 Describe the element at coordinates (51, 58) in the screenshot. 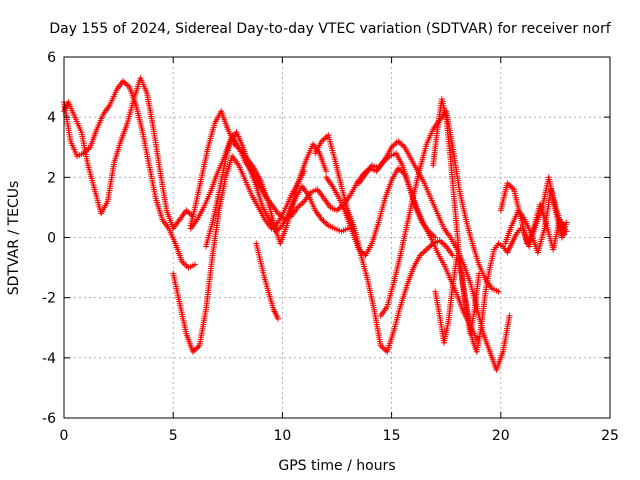

I see `y-tick-label: 6` at that location.